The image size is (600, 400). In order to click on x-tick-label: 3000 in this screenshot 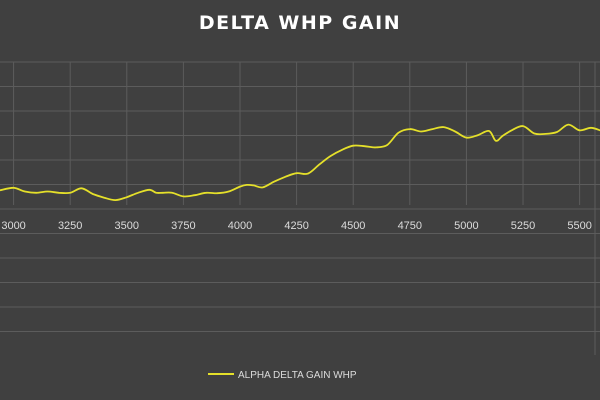, I will do `click(13, 226)`.